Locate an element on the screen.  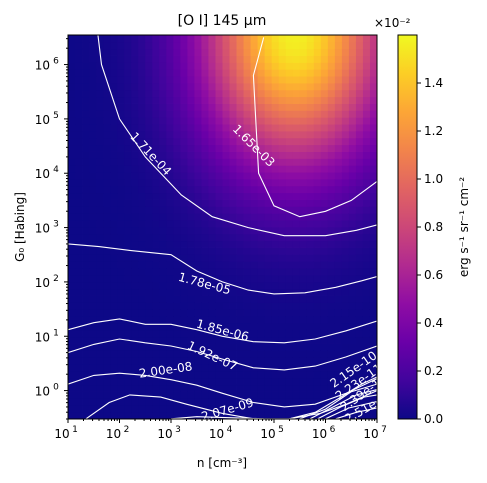
y-tick-exponent: 0 is located at coordinates (56, 388).